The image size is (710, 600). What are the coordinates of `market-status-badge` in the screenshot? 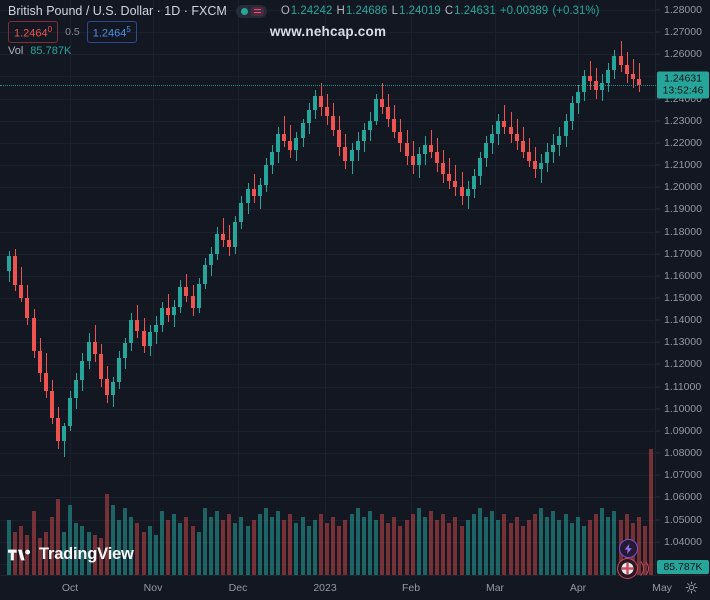 It's located at (251, 11).